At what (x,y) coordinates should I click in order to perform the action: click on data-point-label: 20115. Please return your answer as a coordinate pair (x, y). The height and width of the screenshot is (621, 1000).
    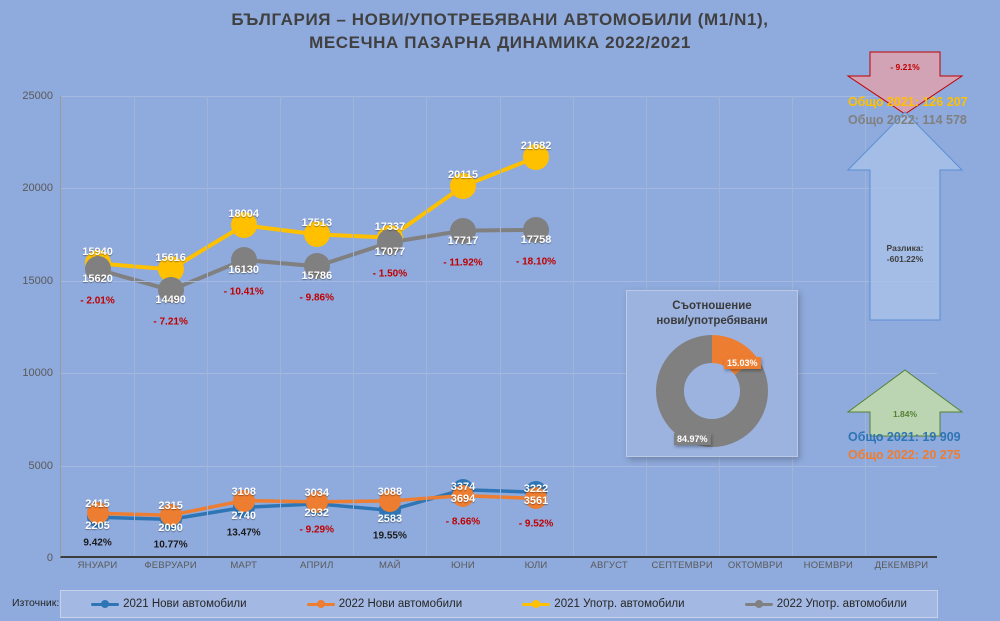
    Looking at the image, I should click on (462, 175).